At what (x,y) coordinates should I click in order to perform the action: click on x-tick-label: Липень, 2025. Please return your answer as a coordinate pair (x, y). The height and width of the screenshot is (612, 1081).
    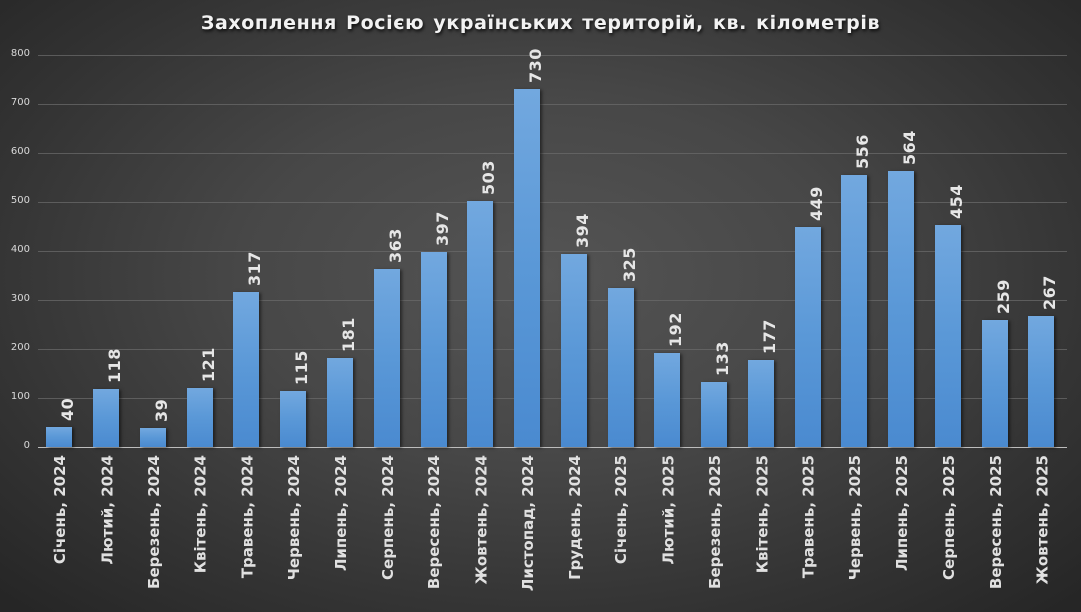
    Looking at the image, I should click on (902, 513).